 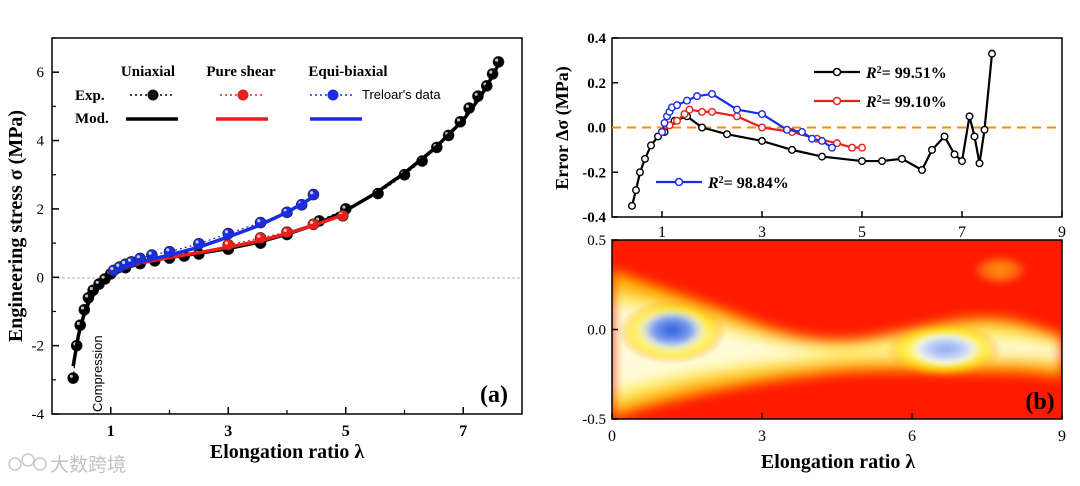 What do you see at coordinates (914, 73) in the screenshot?
I see `error-legend-uniaxial-r2: = 99.51%` at bounding box center [914, 73].